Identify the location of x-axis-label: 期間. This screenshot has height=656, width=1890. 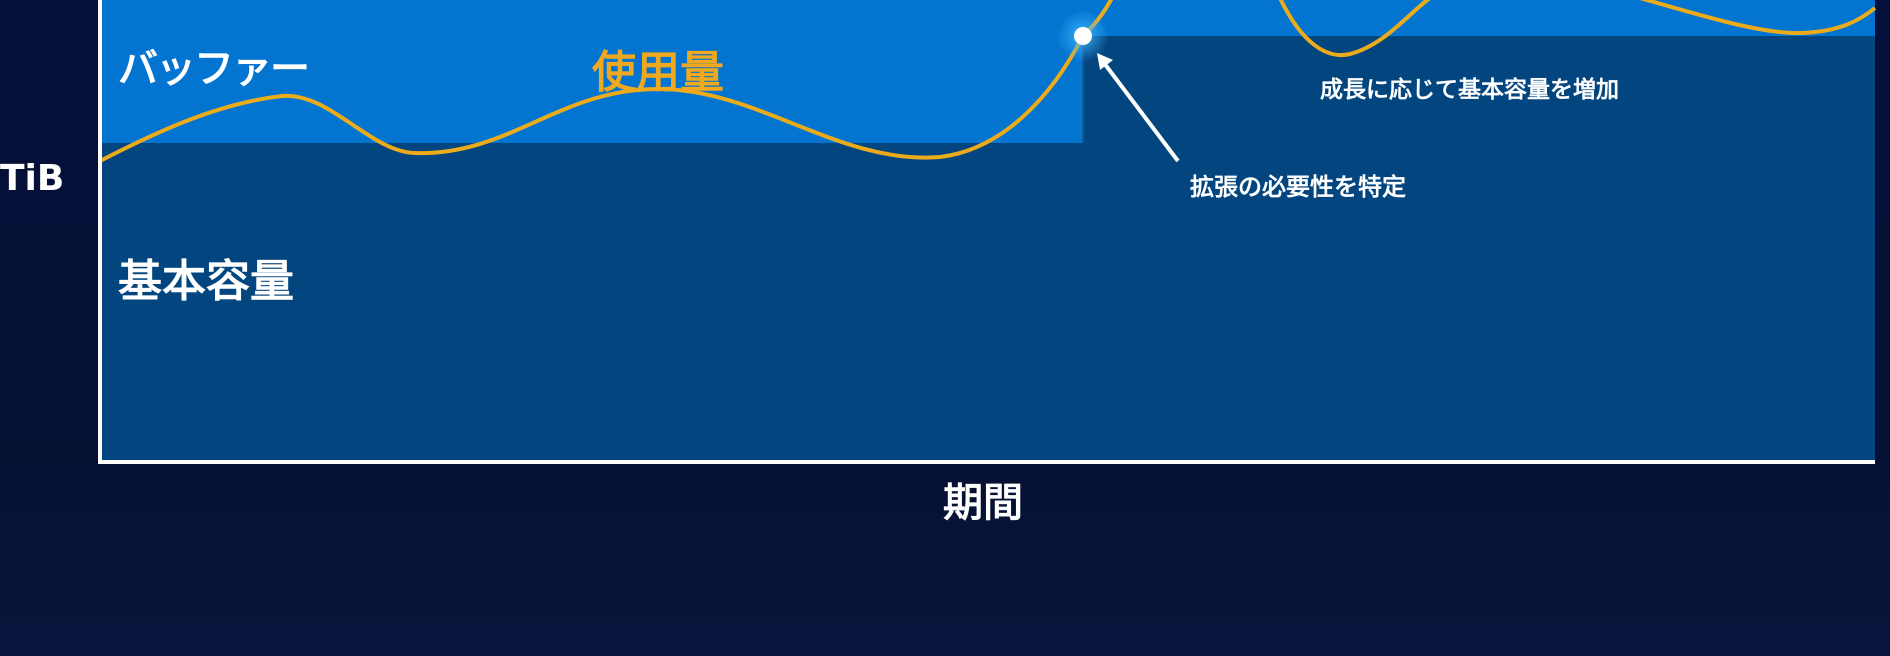
(983, 503).